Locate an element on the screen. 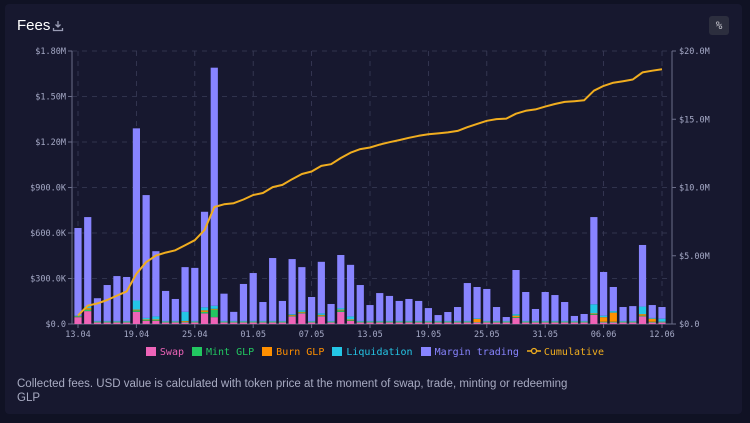 This screenshot has width=750, height=423. percent-toggle-button: % is located at coordinates (719, 25).